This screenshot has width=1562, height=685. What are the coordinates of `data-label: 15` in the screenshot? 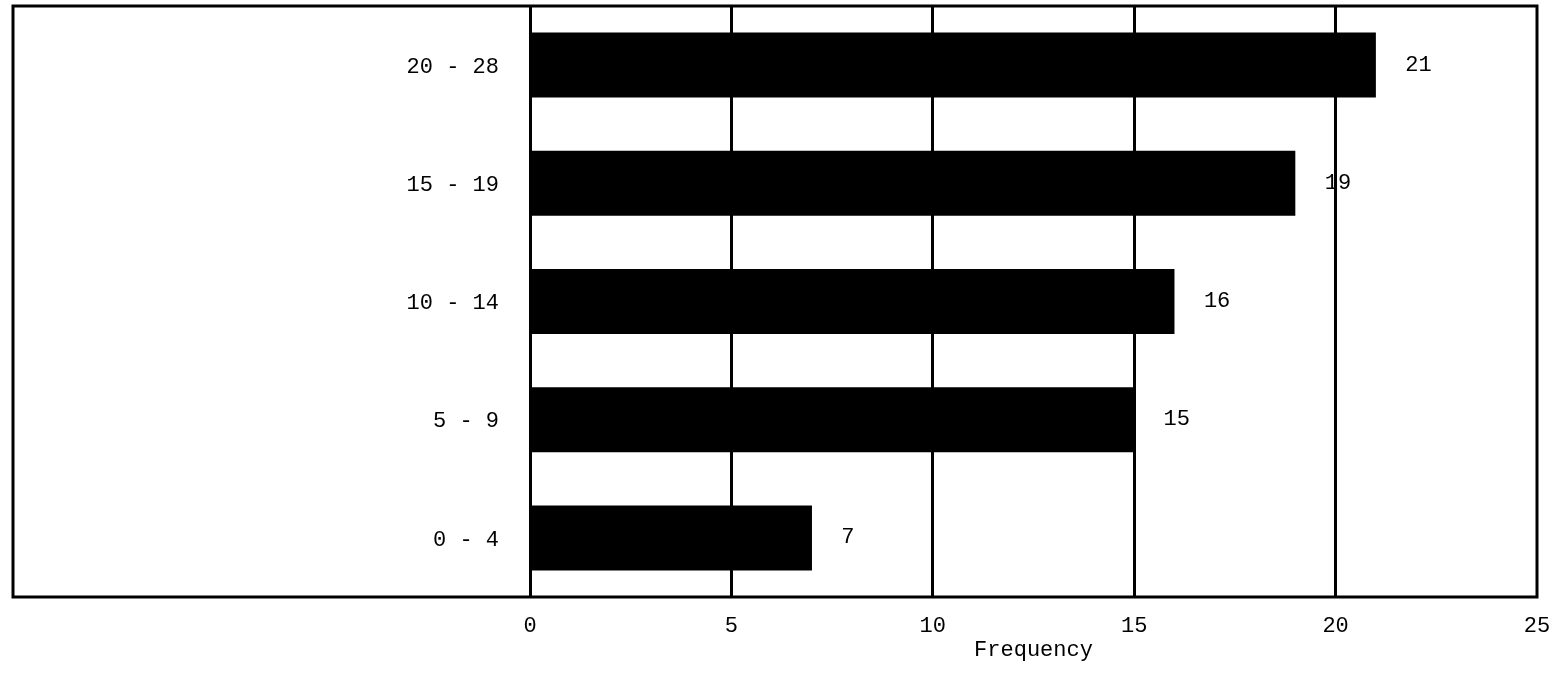 It's located at (1164, 420).